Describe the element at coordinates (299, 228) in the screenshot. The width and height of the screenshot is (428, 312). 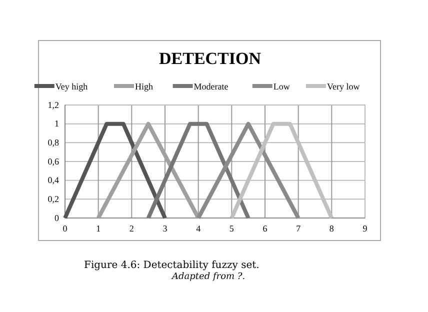
I see `x-tick-label: 7` at that location.